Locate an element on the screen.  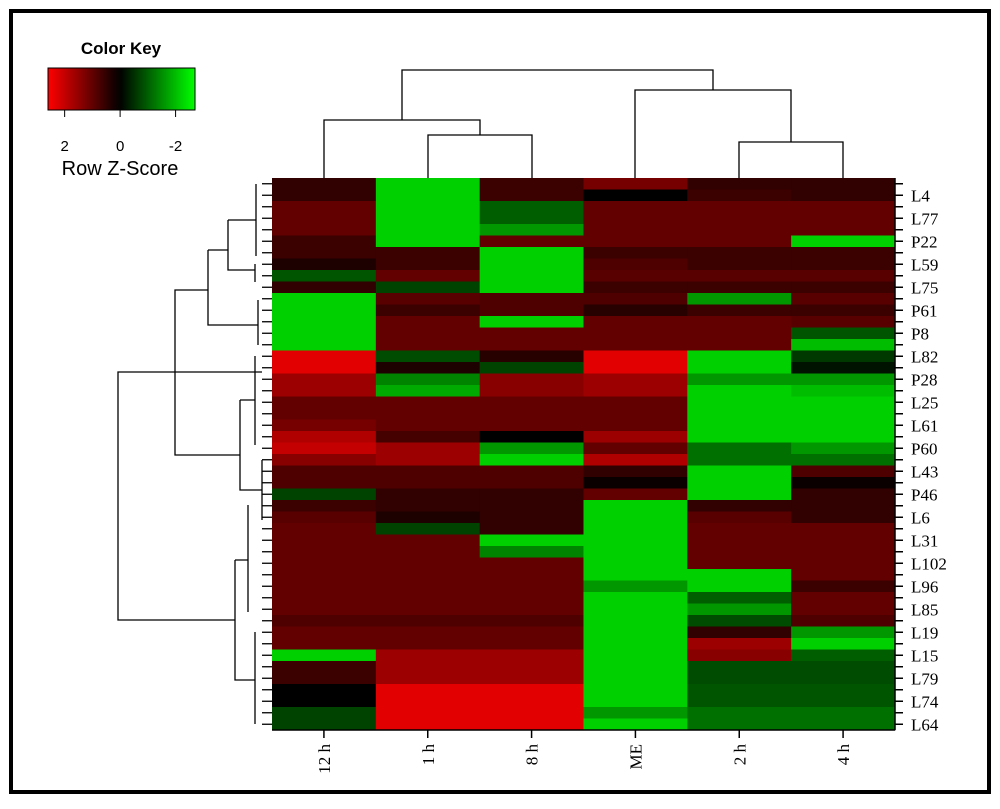
column-label: 8 h is located at coordinates (532, 755).